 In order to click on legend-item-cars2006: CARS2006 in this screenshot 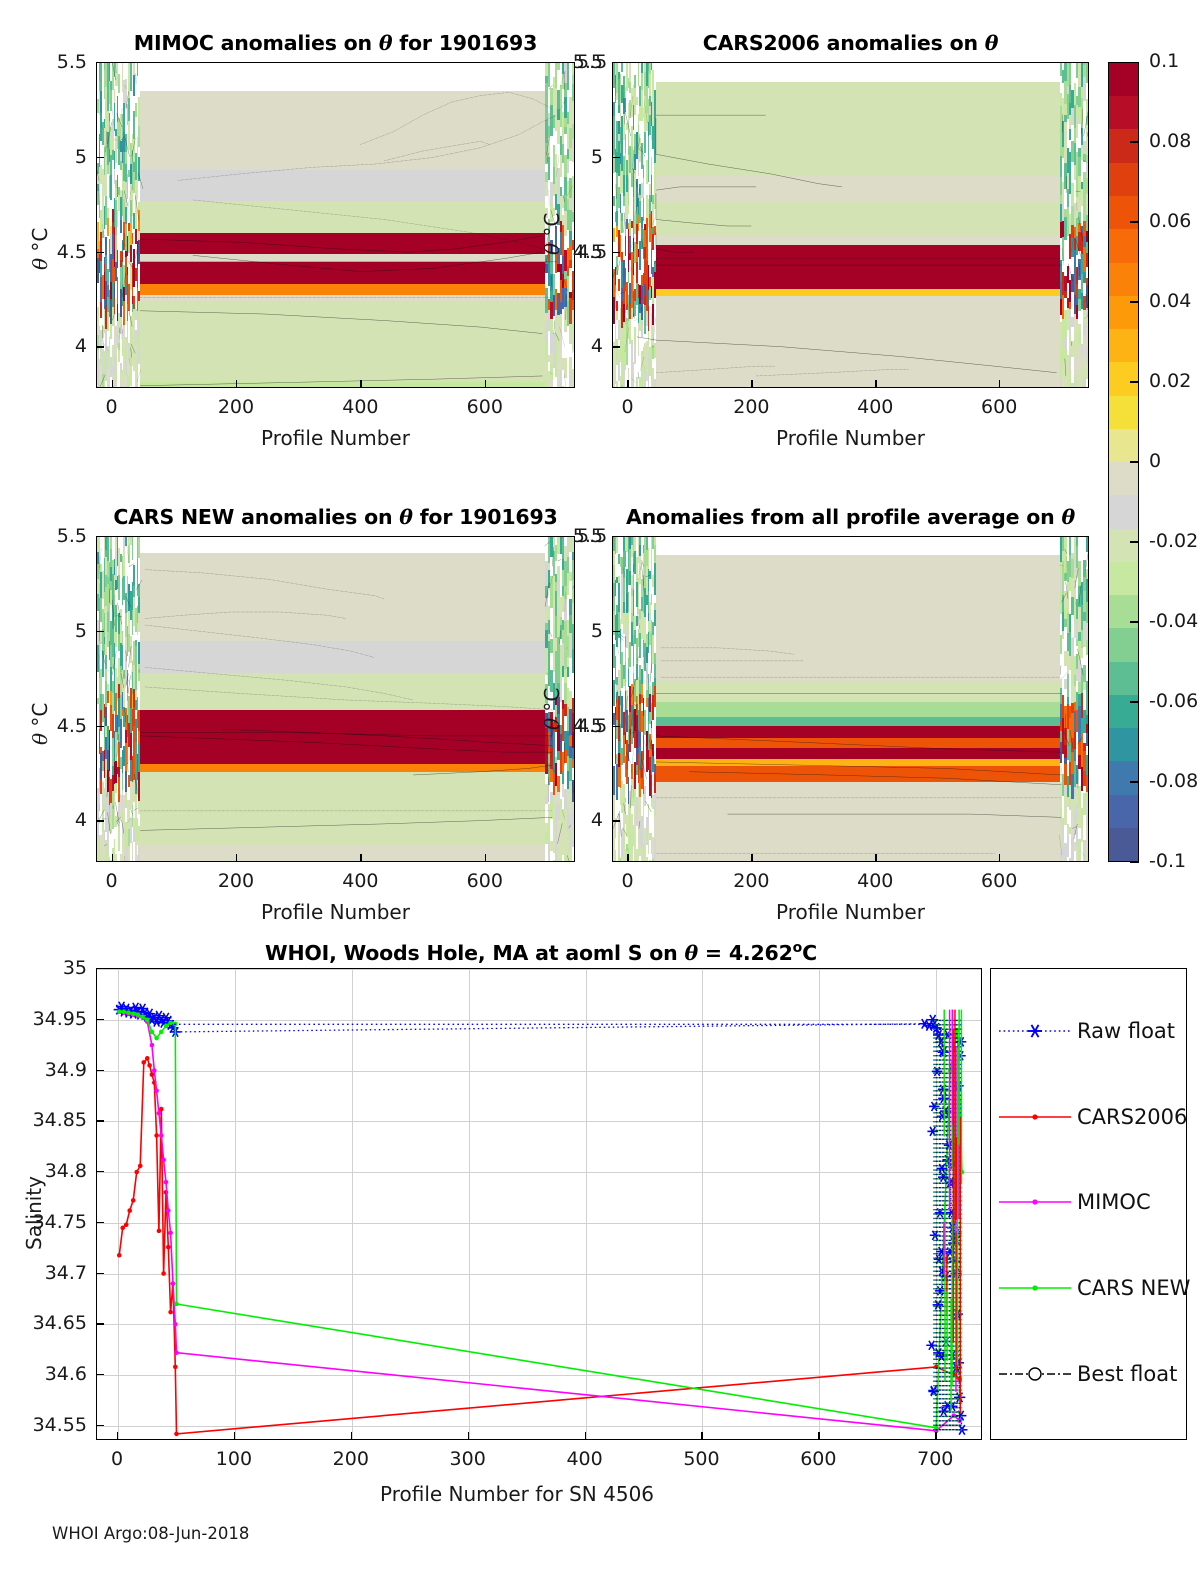, I will do `click(1089, 1117)`.